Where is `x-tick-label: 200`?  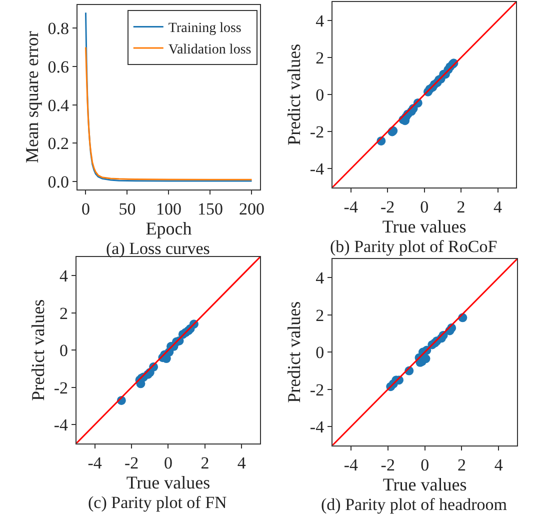
x-tick-label: 200 is located at coordinates (251, 209).